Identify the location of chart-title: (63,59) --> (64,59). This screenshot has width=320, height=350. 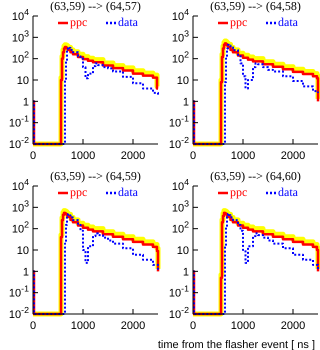
(95, 176).